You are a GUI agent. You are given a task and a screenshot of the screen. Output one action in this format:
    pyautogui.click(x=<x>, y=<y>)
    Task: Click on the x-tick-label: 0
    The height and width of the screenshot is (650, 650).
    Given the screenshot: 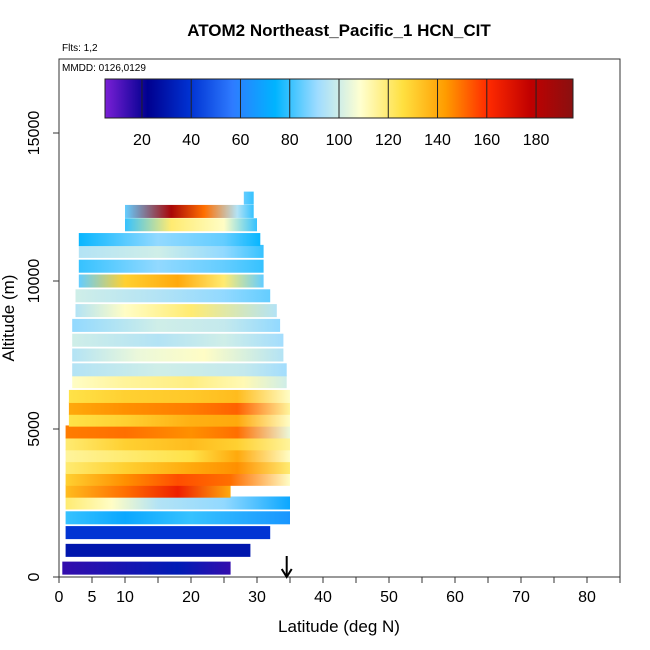 What is the action you would take?
    pyautogui.click(x=59, y=597)
    